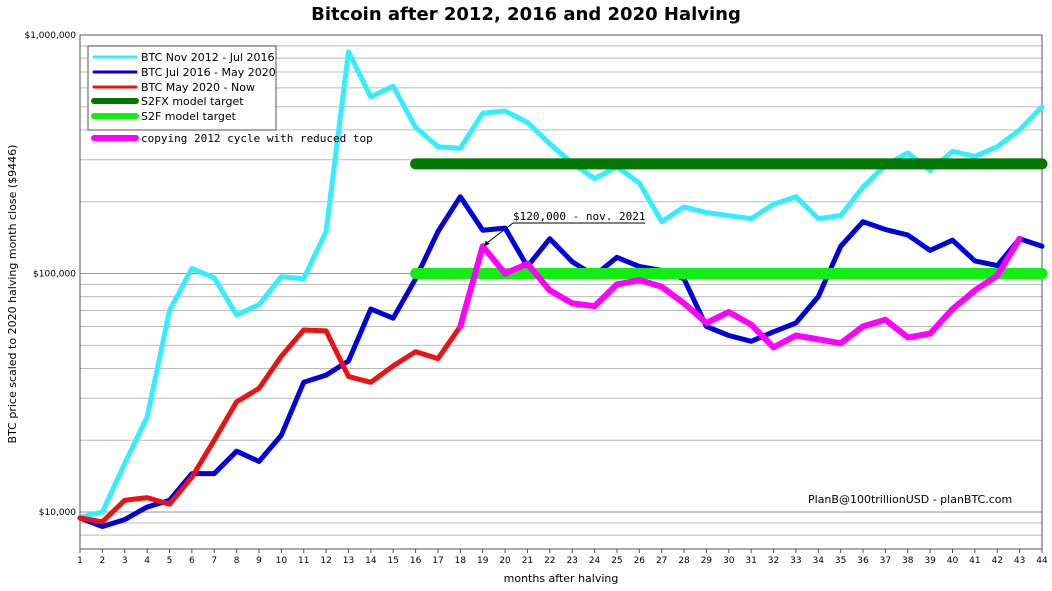 The width and height of the screenshot is (1052, 591). I want to click on x-tick-label: 7, so click(214, 561).